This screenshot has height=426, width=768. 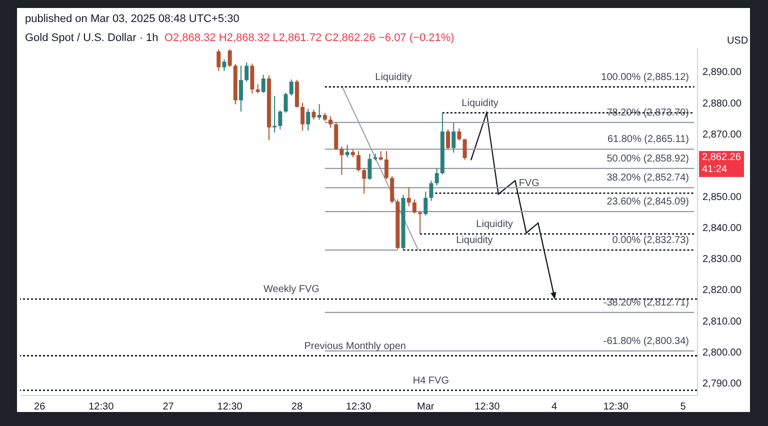 What do you see at coordinates (529, 184) in the screenshot?
I see `annotation: FVG` at bounding box center [529, 184].